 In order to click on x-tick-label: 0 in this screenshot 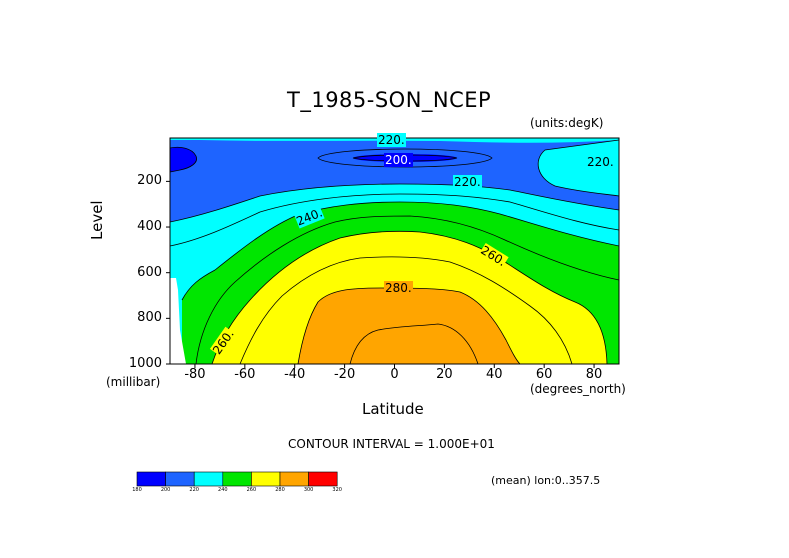, I will do `click(394, 374)`.